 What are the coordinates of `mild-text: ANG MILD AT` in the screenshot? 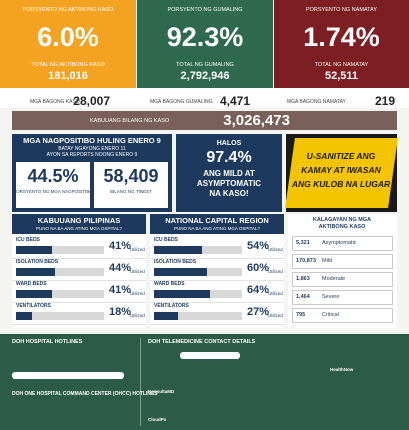 It's located at (229, 173).